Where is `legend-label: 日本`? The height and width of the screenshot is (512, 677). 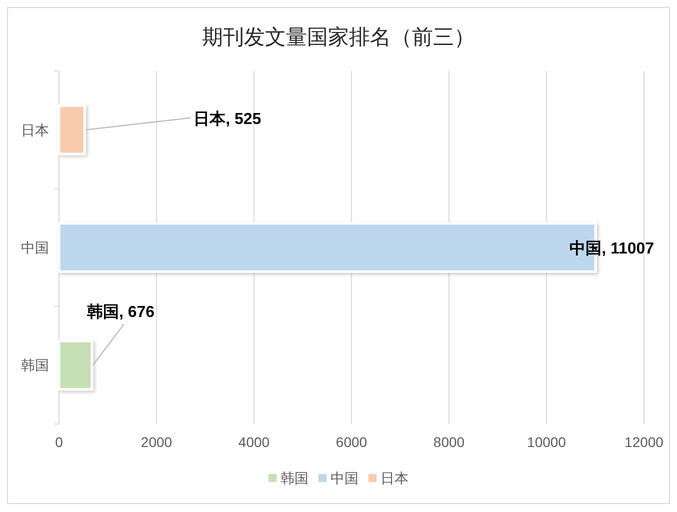 legend-label: 日本 is located at coordinates (394, 478).